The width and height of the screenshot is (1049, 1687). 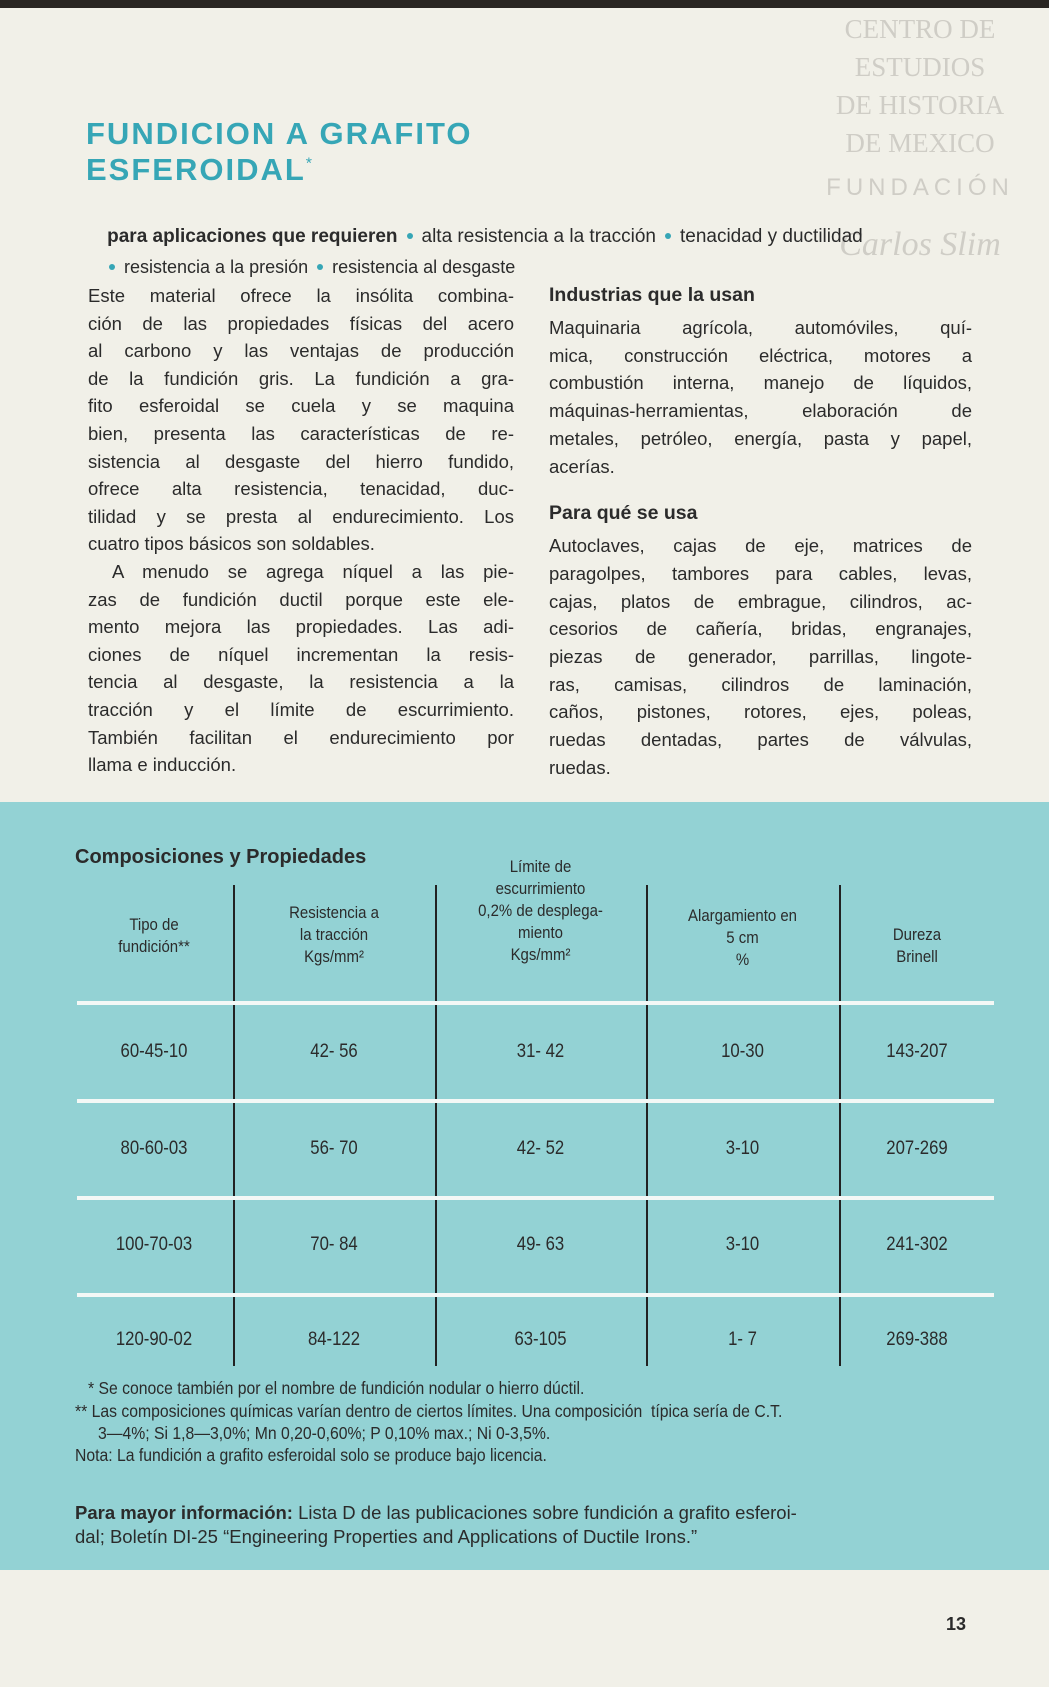 I want to click on text-line: llama e inducción., so click(x=162, y=765).